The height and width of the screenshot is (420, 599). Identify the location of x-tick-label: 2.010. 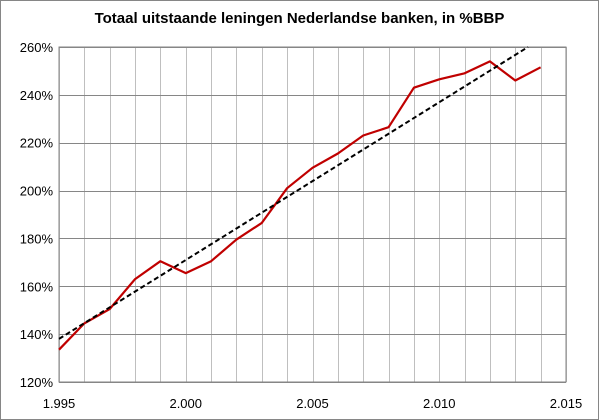
(439, 403).